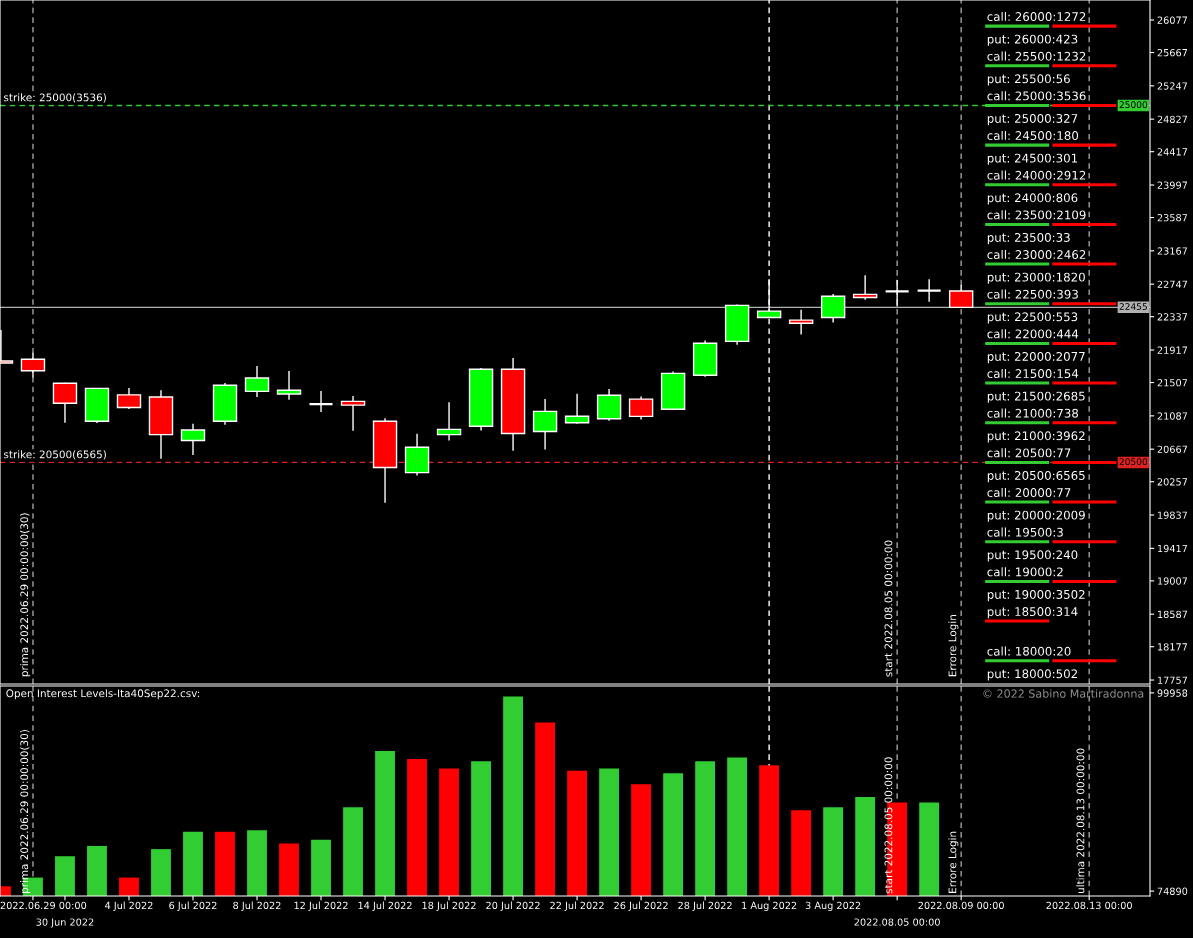 The height and width of the screenshot is (938, 1193). What do you see at coordinates (321, 906) in the screenshot?
I see `x-tick-label: 12 Jul 2022` at bounding box center [321, 906].